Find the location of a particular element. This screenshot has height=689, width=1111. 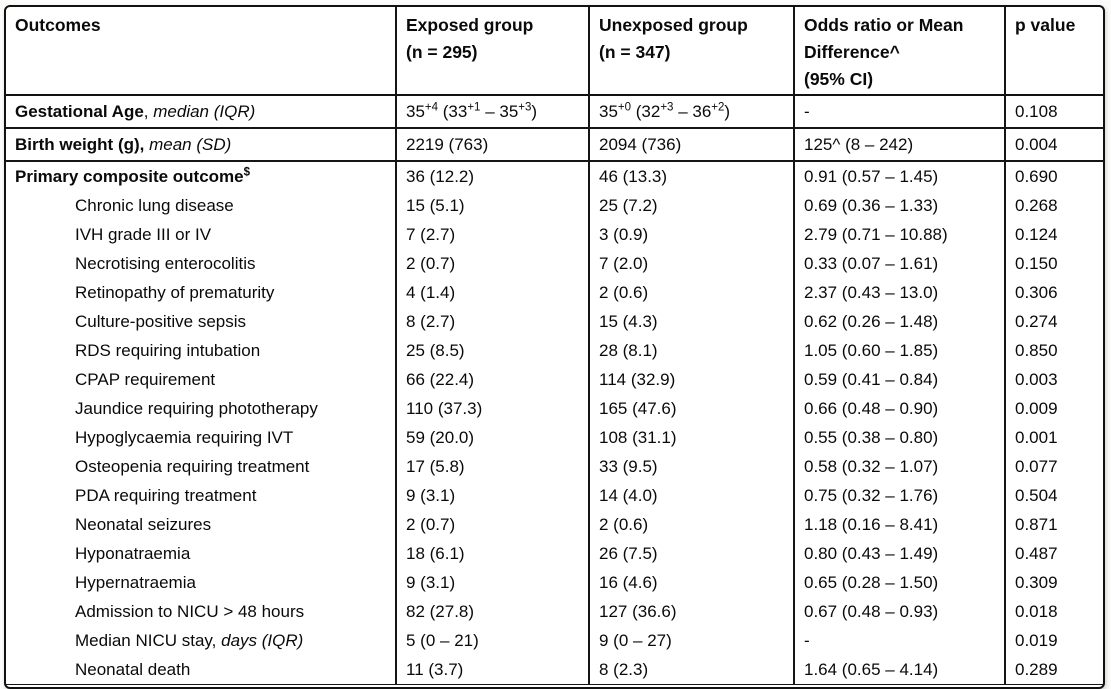

text-segment: Median NICU stay, is located at coordinates (146, 640).